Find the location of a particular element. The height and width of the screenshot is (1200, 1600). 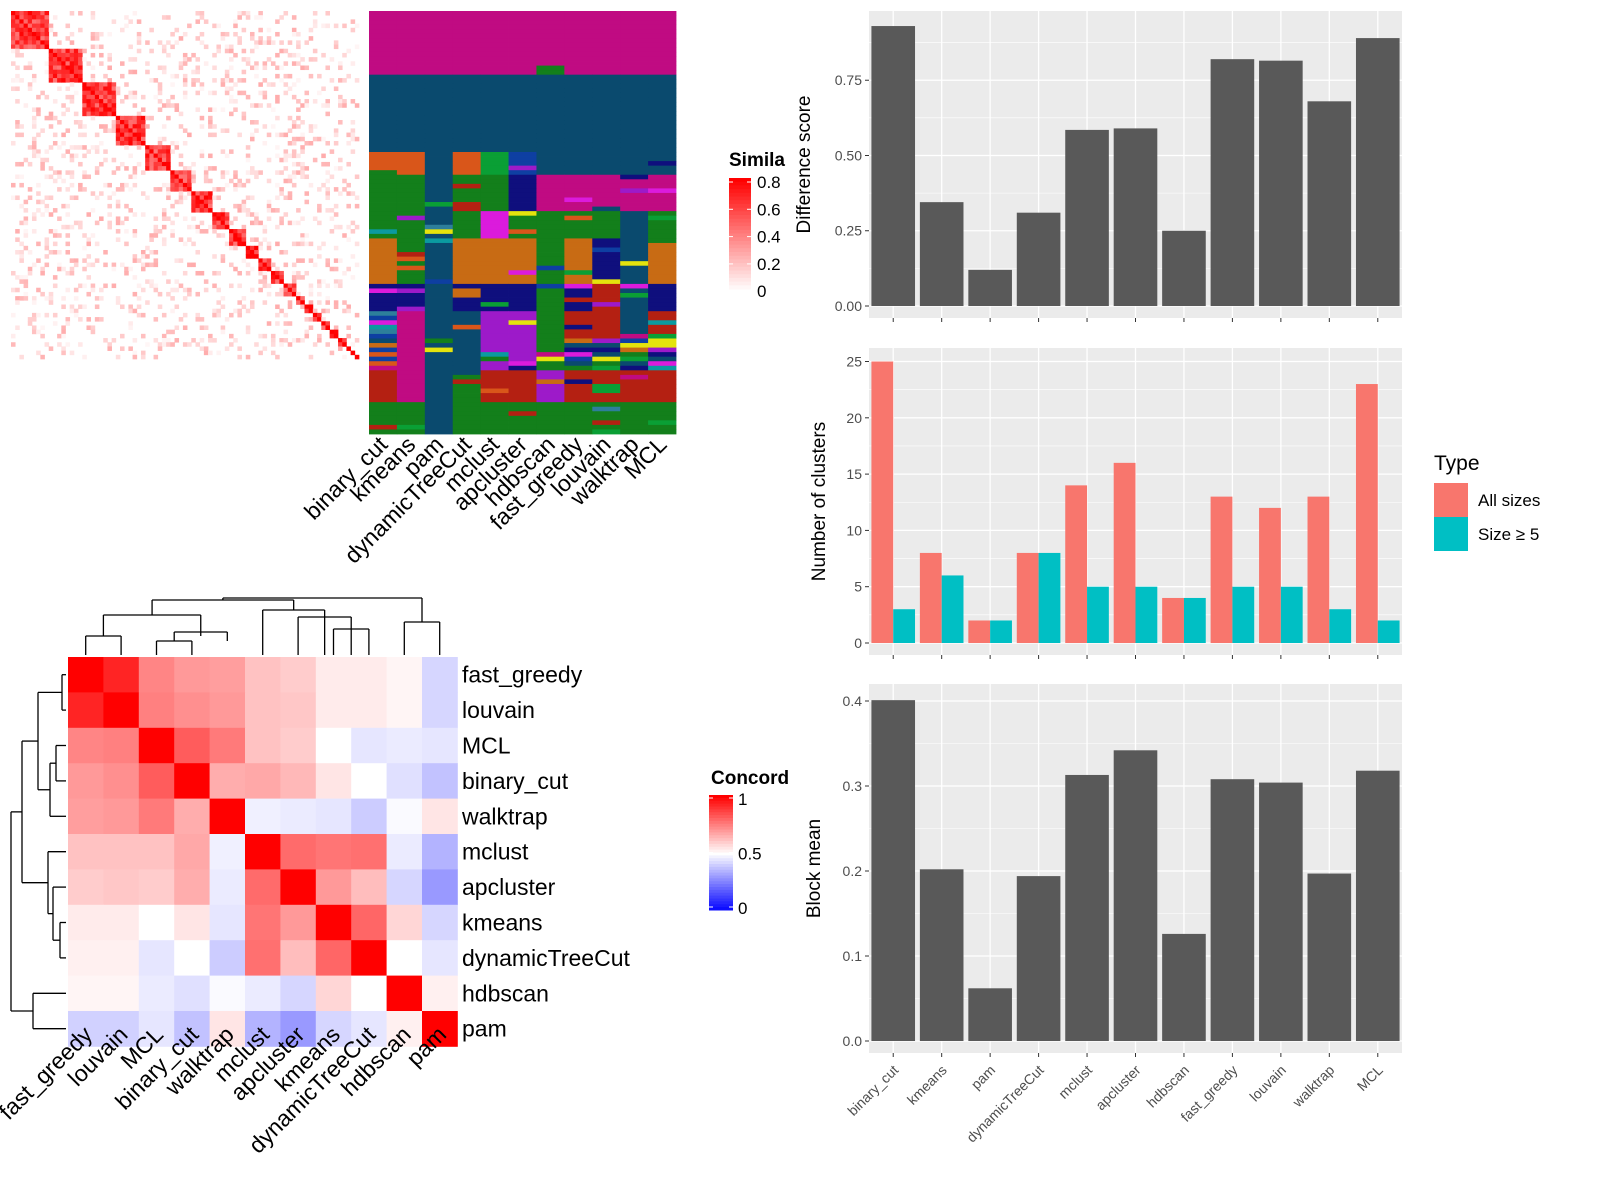

concordance-legend-title: Concord is located at coordinates (750, 778).